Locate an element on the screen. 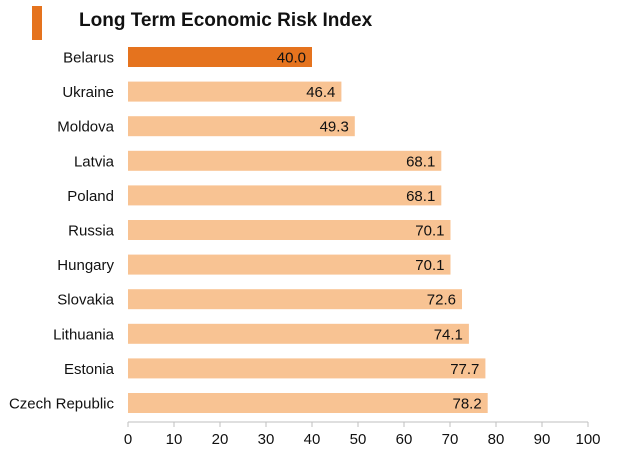 The height and width of the screenshot is (471, 627). value-label-poland: 68.1 is located at coordinates (420, 196).